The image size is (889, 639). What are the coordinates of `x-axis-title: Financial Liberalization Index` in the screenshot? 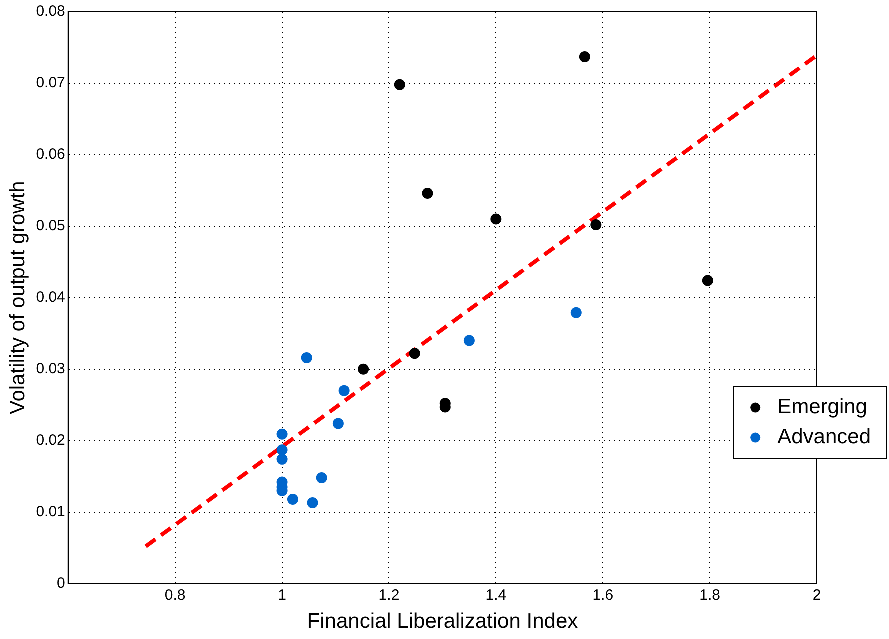 It's located at (443, 622).